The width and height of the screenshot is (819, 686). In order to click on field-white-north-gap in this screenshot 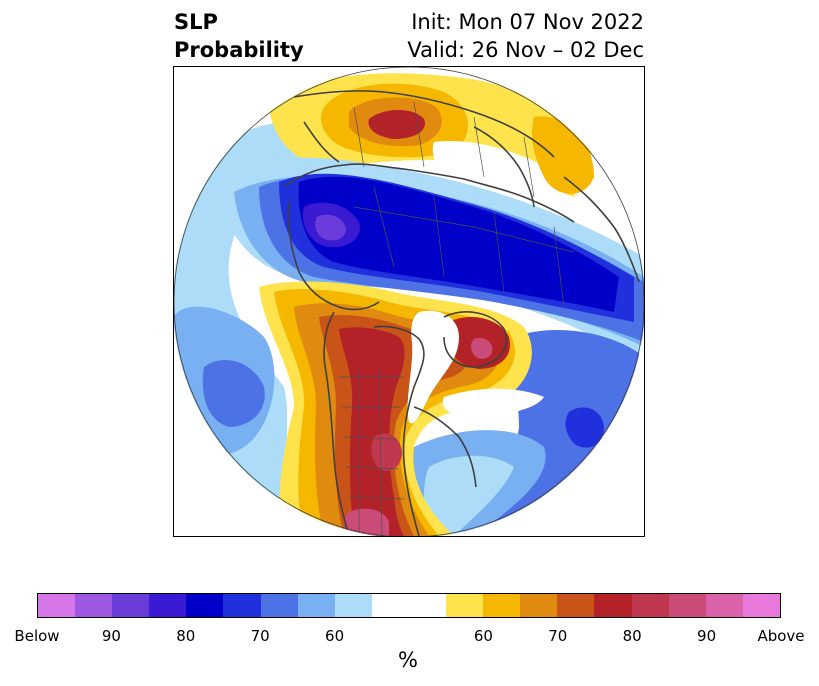, I will do `click(500, 179)`.